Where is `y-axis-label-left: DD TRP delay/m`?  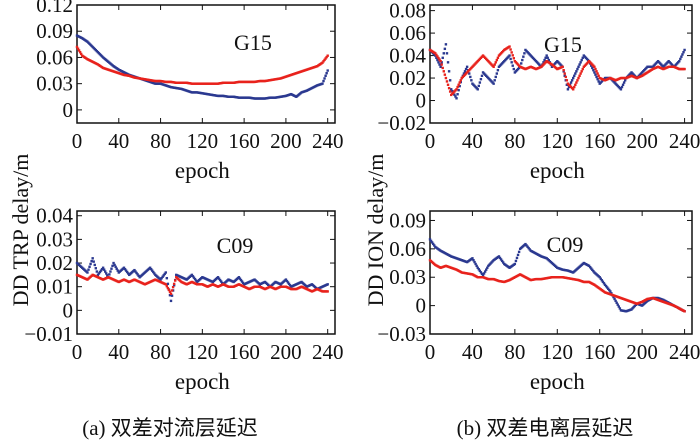 y-axis-label-left: DD TRP delay/m is located at coordinates (20, 230).